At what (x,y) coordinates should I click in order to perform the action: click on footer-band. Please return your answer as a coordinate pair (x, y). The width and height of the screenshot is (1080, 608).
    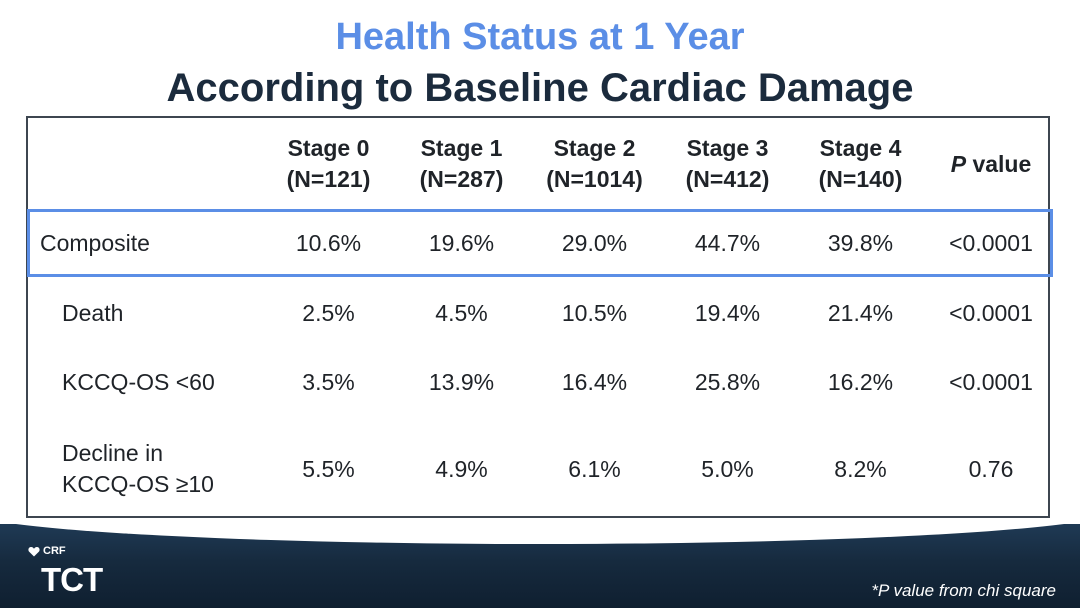
    Looking at the image, I should click on (540, 566).